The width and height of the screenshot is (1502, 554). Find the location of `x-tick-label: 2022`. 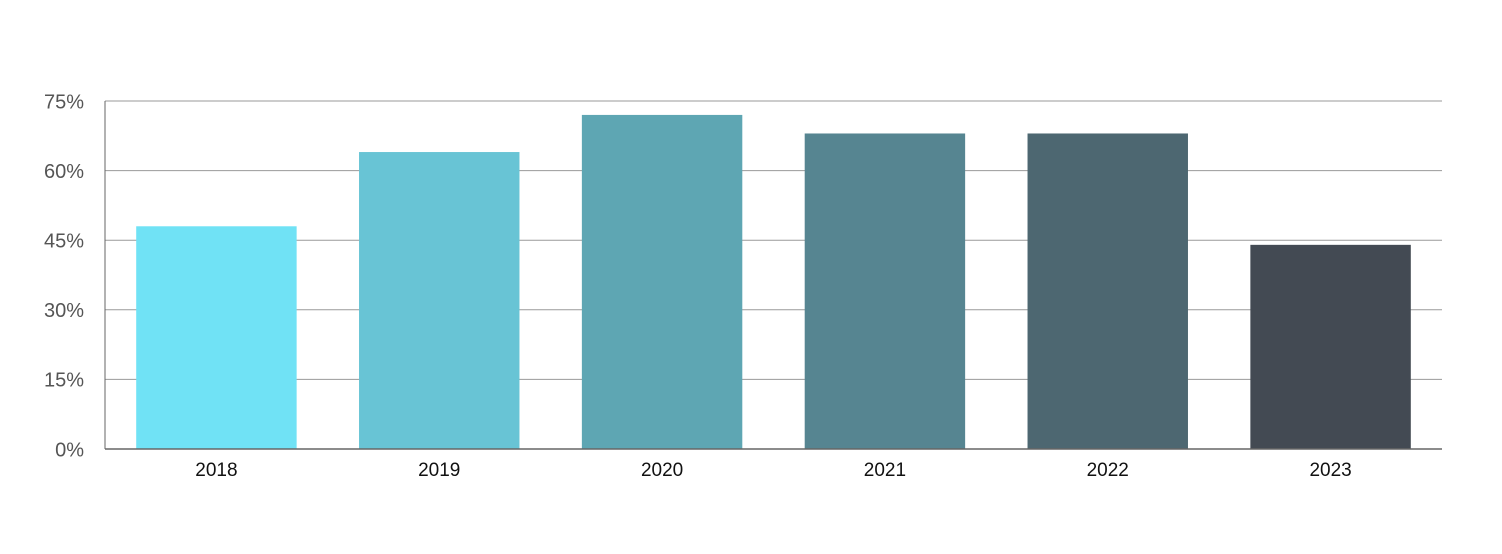

x-tick-label: 2022 is located at coordinates (1108, 470).